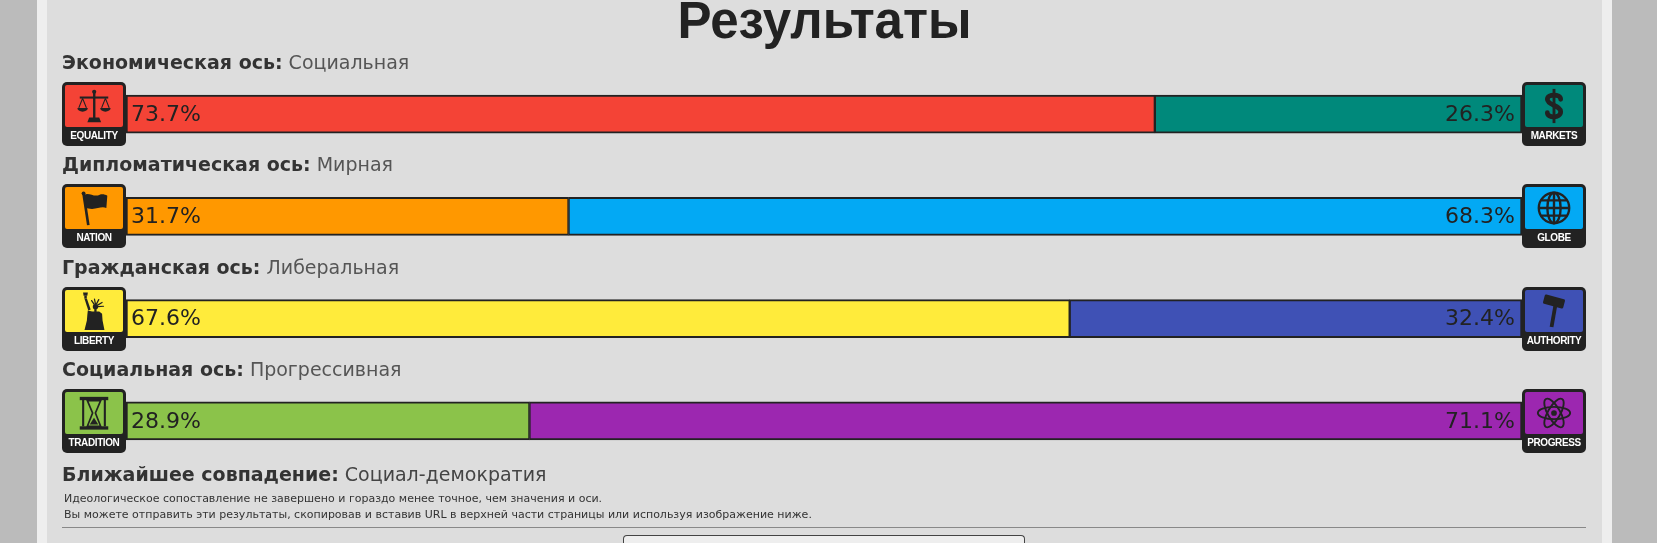  Describe the element at coordinates (824, 25) in the screenshot. I see `chart-title: Результаты` at that location.